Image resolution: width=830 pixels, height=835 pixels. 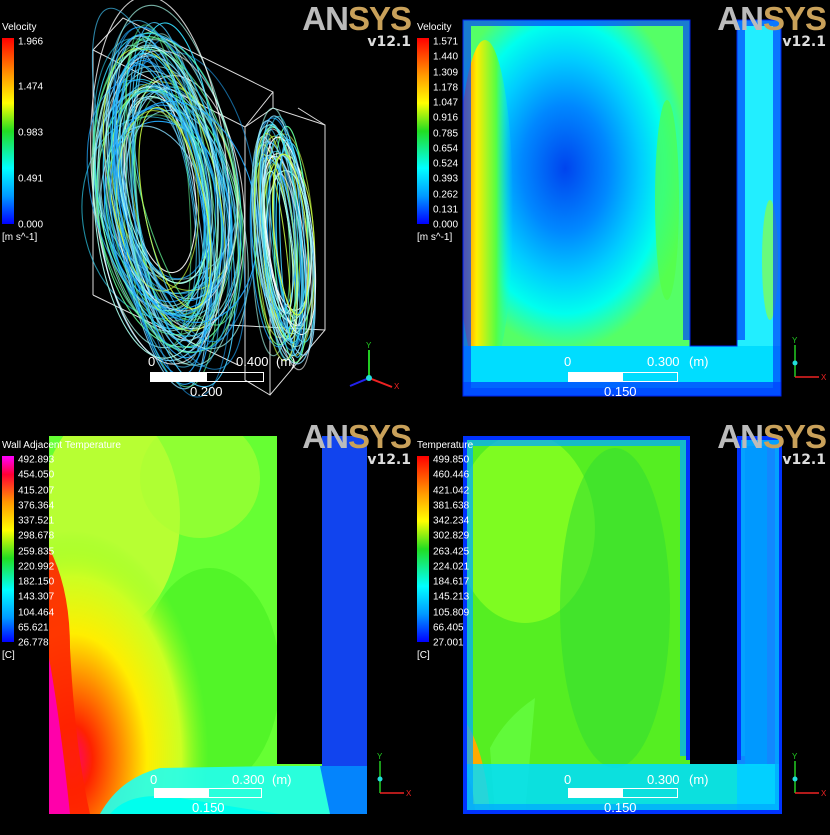 I want to click on streamline-view, so click(x=203, y=199).